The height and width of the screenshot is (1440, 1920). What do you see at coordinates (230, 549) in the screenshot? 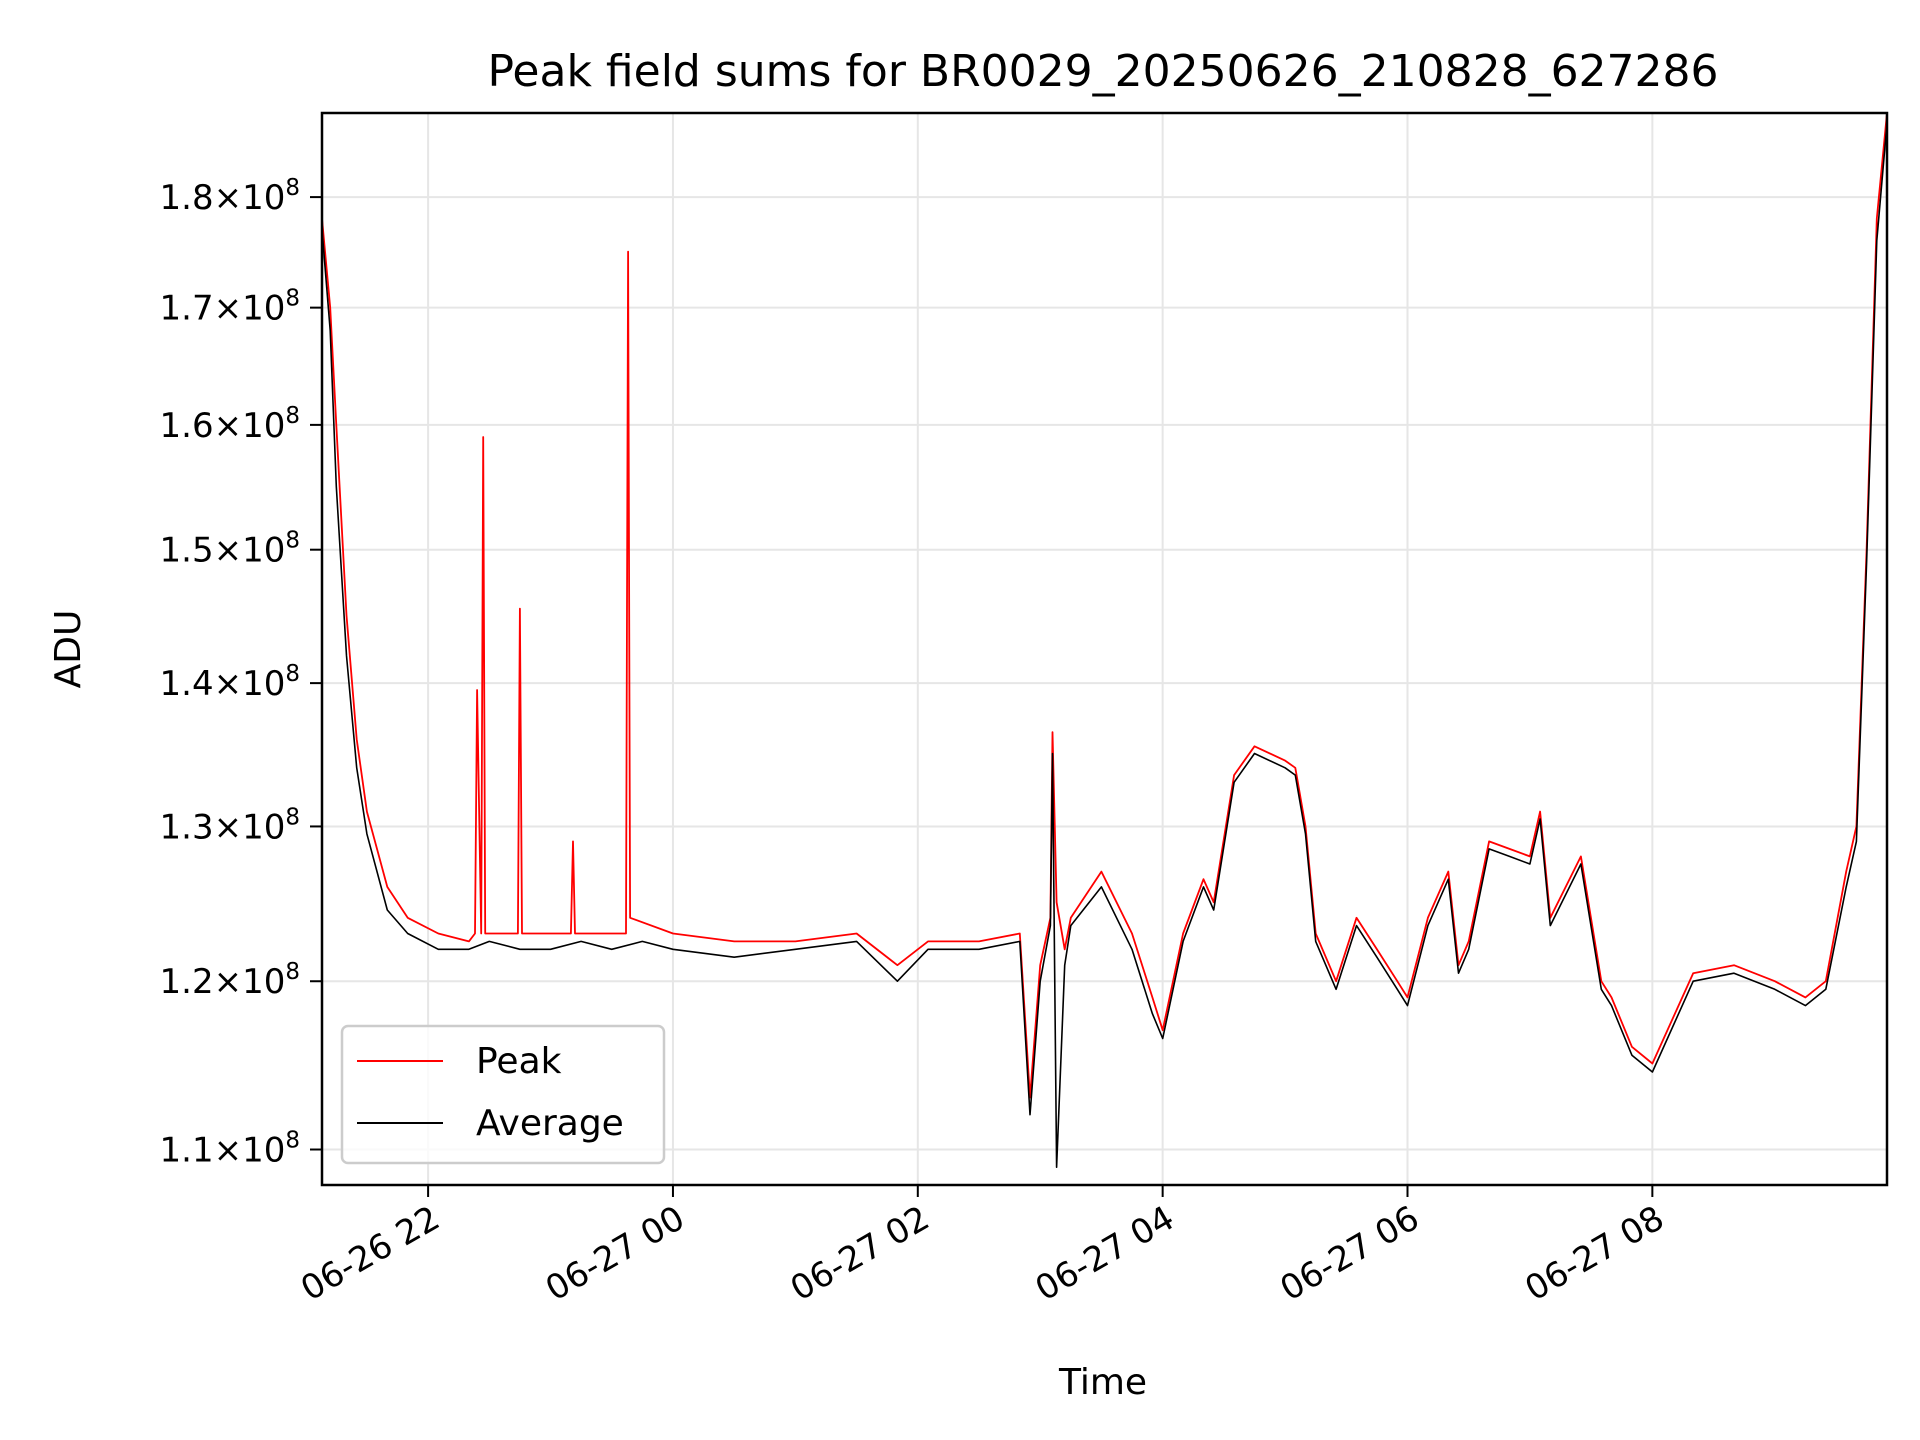
I see `y-tick-label: 1.5×108` at bounding box center [230, 549].